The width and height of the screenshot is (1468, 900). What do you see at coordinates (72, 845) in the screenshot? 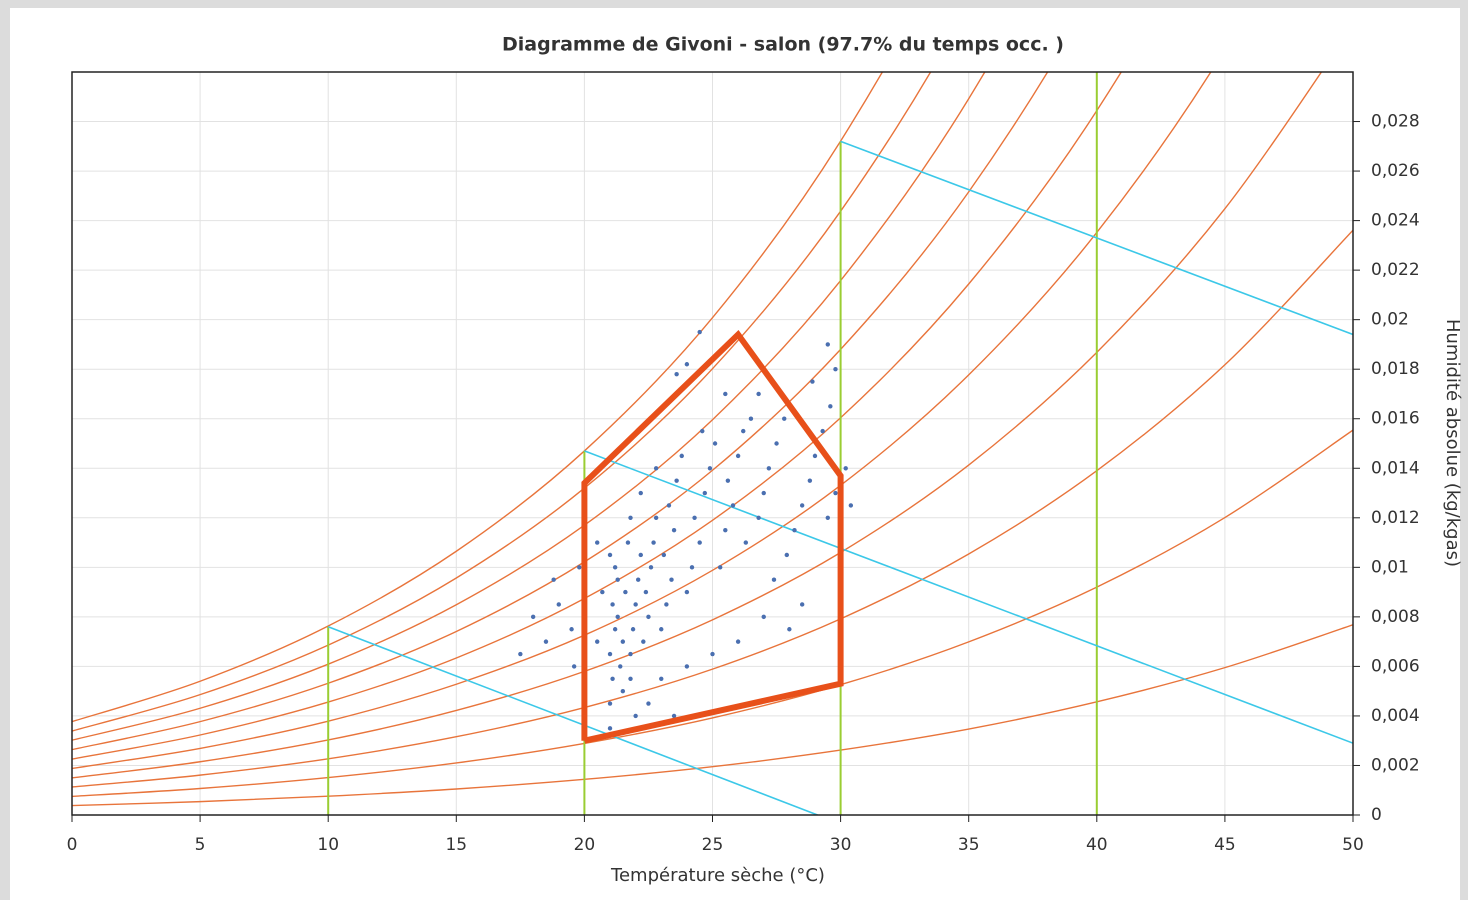
I see `x-tick-label: 0` at bounding box center [72, 845].